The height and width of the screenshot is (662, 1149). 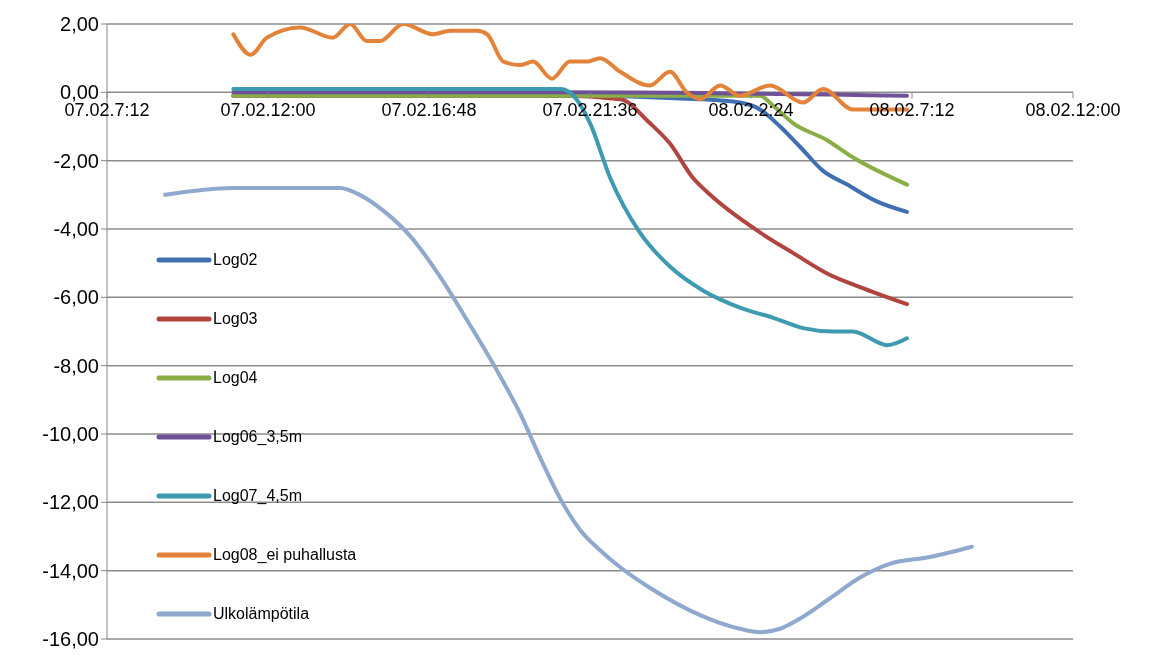 I want to click on legend-label: Log03, so click(x=235, y=318).